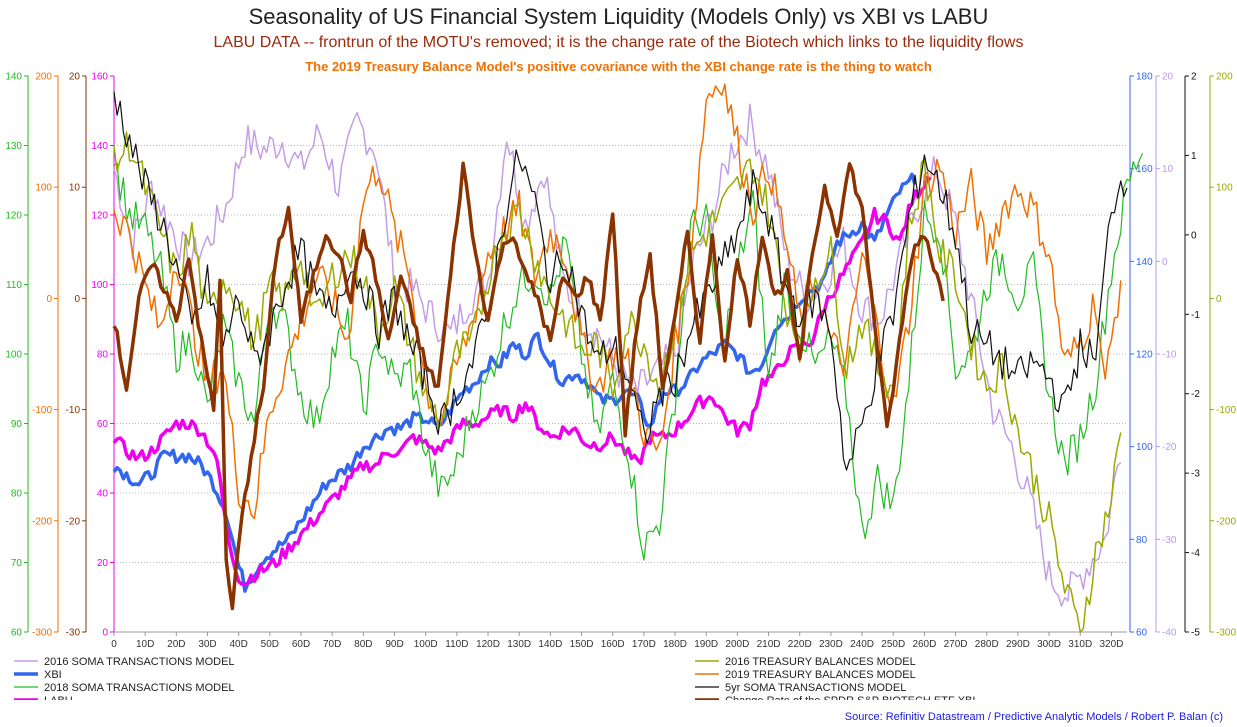  I want to click on x-tick-label: 140D, so click(550, 644).